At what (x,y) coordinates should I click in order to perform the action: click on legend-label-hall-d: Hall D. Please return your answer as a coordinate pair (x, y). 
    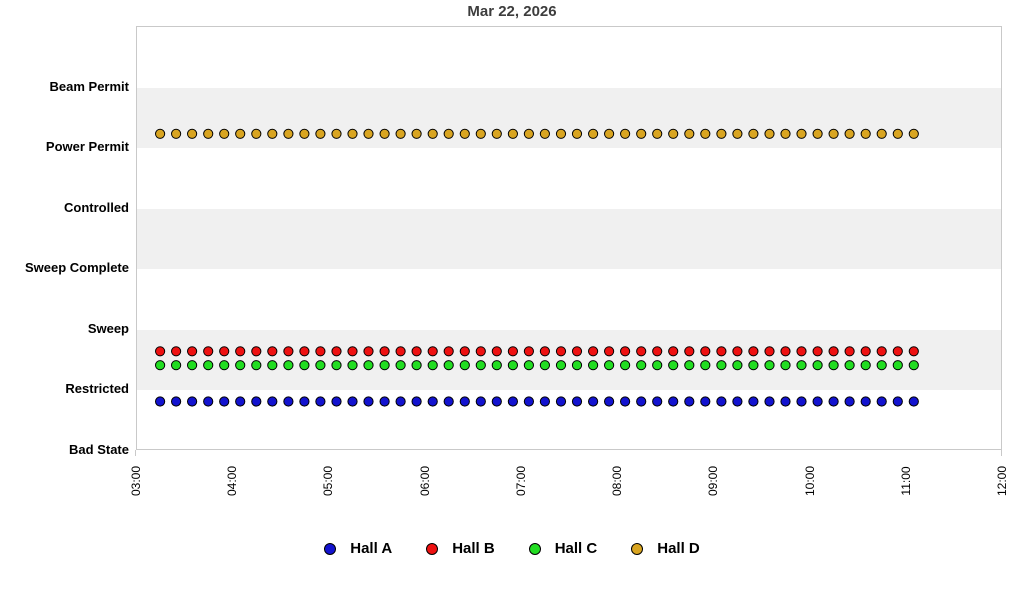
    Looking at the image, I should click on (678, 548).